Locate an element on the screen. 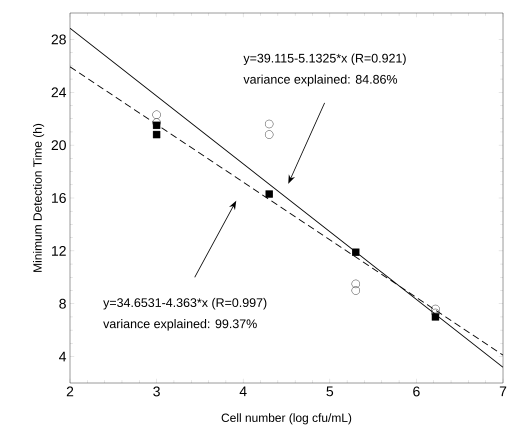  x-axis-title: Cell number (log cfu/mL) is located at coordinates (287, 418).